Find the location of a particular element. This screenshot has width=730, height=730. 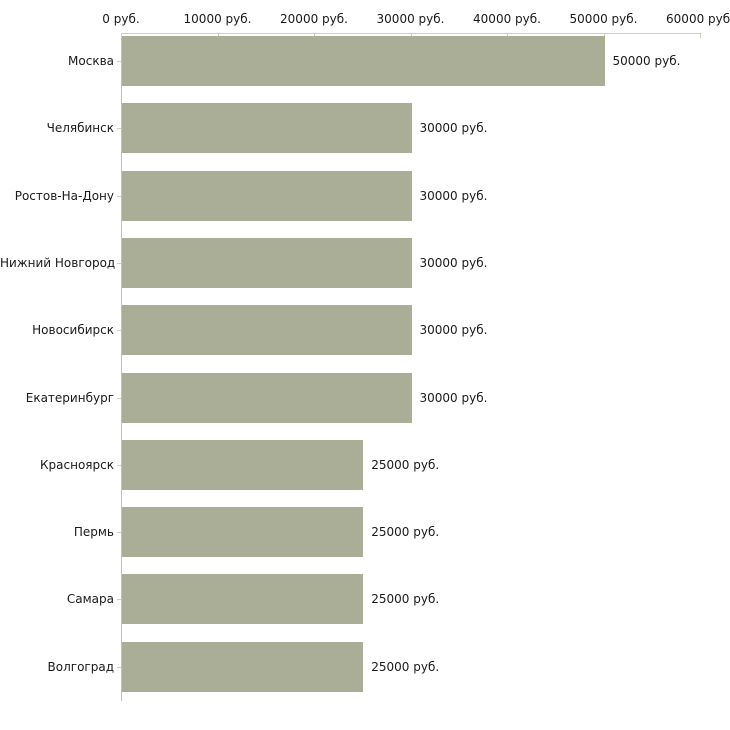

category-label: Красноярск is located at coordinates (77, 464).